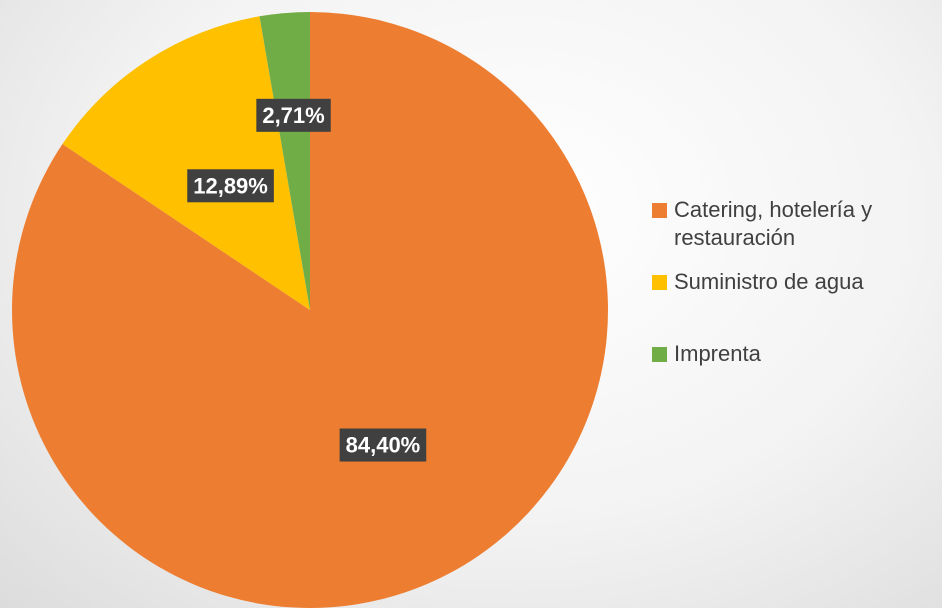  I want to click on legend-label: Catering, hotelería y restauración, so click(773, 223).